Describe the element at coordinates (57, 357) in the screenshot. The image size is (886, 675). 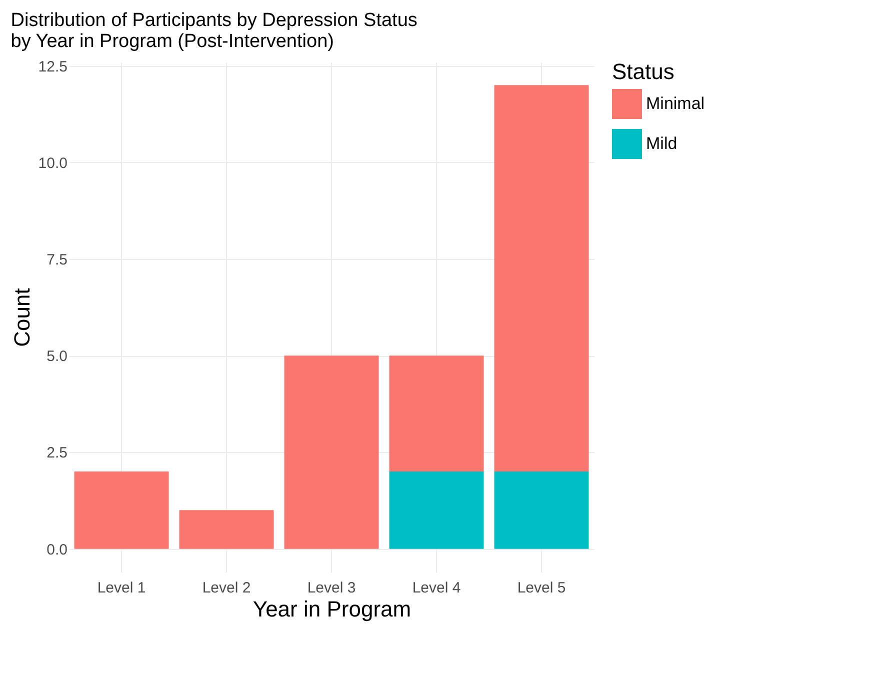
I see `y-tick-label: 5.0` at that location.